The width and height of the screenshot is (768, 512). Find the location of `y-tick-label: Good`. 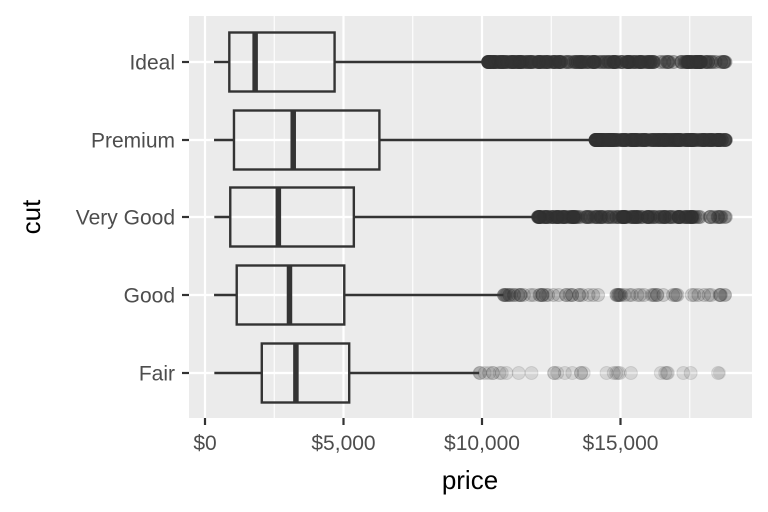

y-tick-label: Good is located at coordinates (149, 296).